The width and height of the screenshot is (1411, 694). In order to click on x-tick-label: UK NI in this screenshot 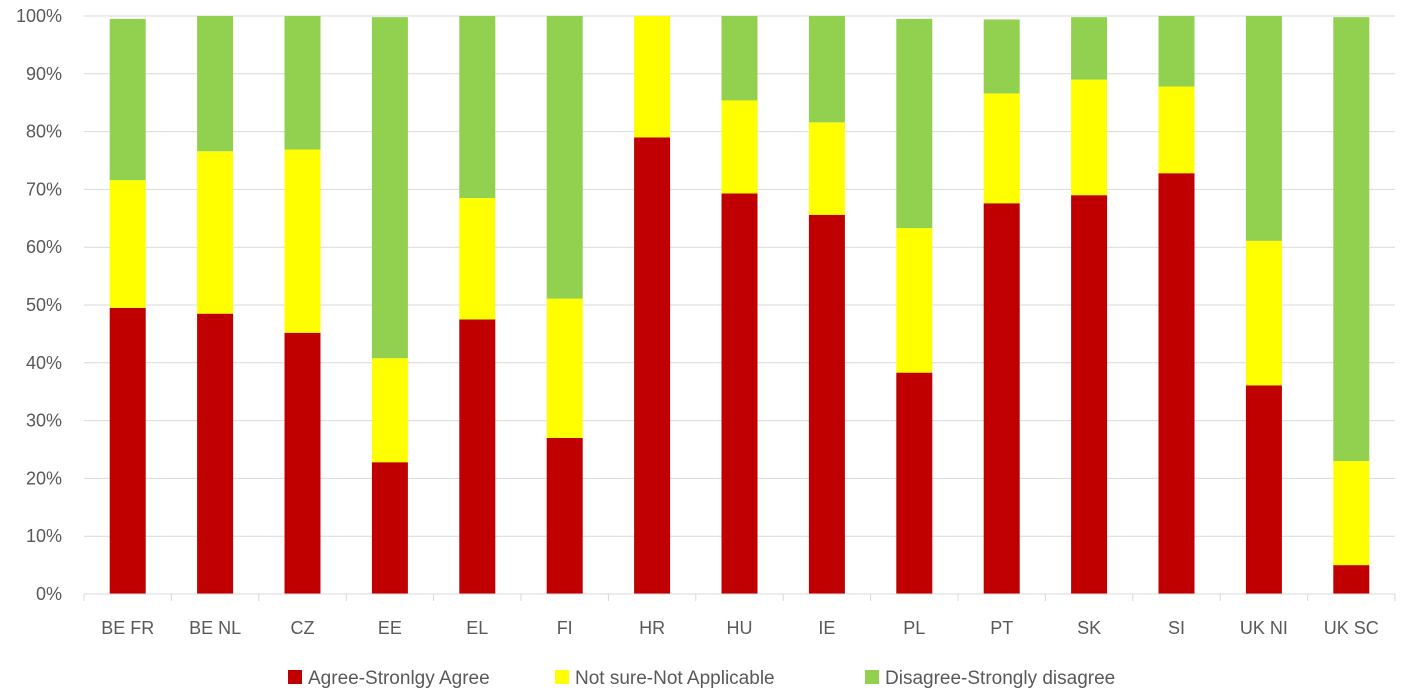, I will do `click(1264, 628)`.